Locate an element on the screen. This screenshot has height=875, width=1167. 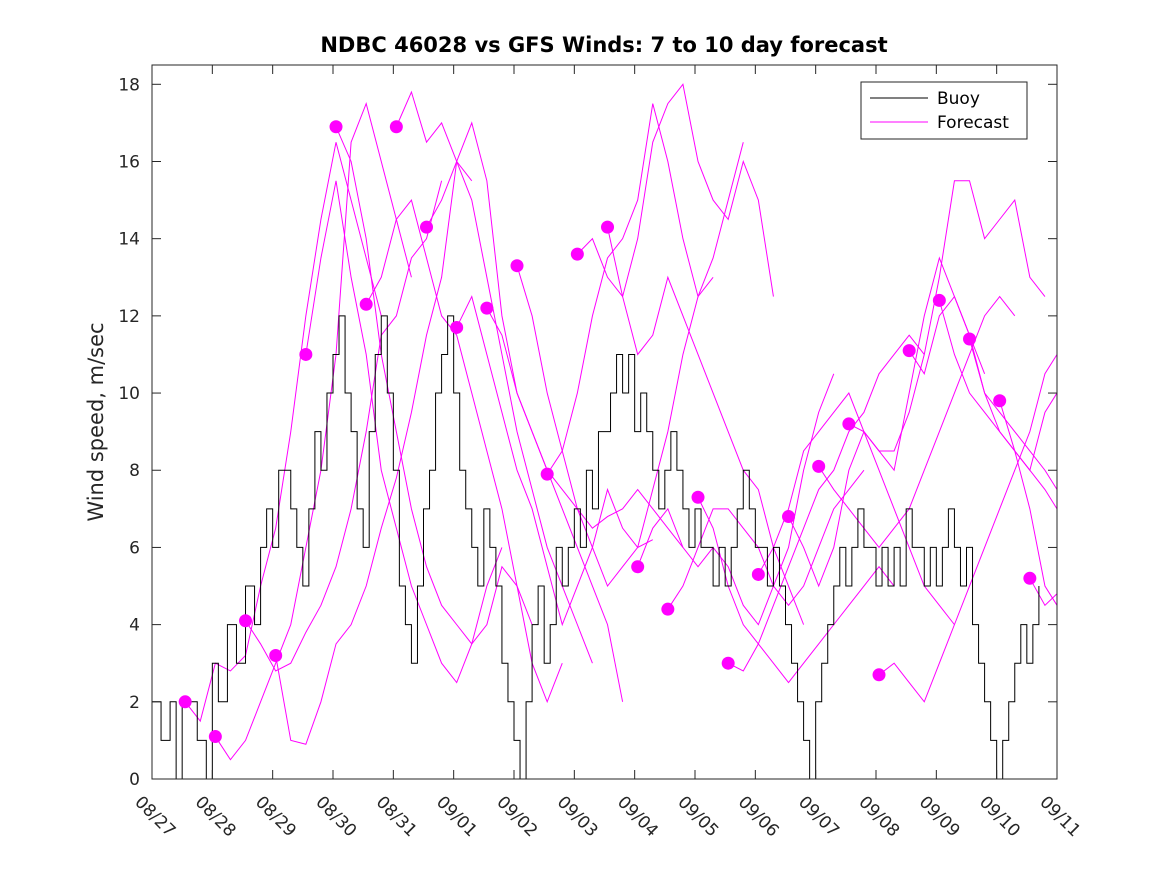
x-tick-label-9: 09/05 is located at coordinates (697, 816).